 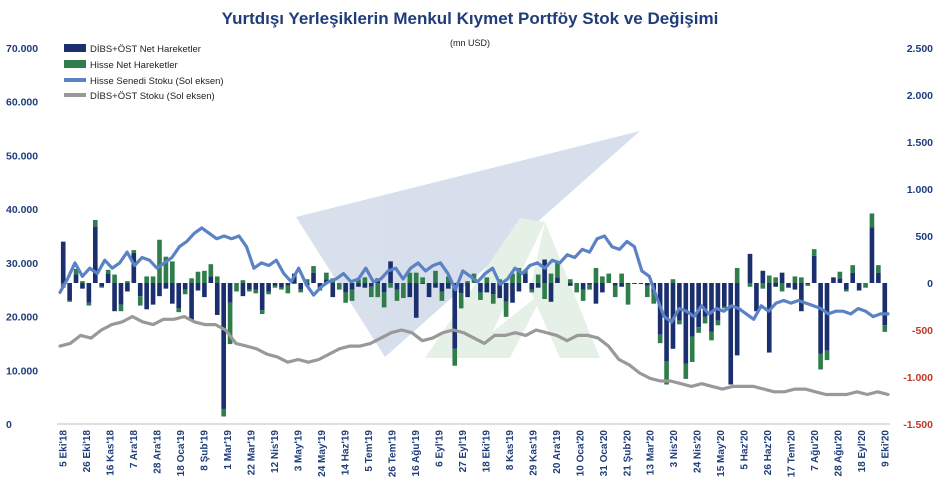 I want to click on left-tick-label: 10.000, so click(x=22, y=371).